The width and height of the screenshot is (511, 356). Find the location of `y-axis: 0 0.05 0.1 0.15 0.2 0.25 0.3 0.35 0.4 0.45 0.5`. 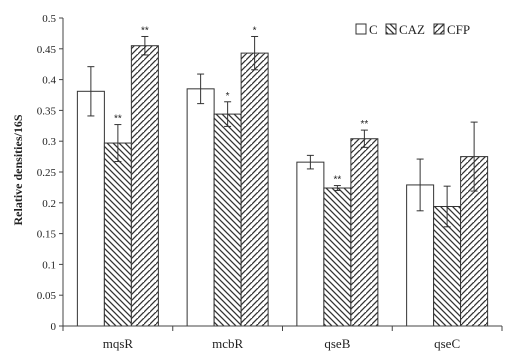

y-axis: 0 0.05 0.1 0.15 0.2 0.25 0.3 0.35 0.4 0.45 0.5 is located at coordinates (50, 173).